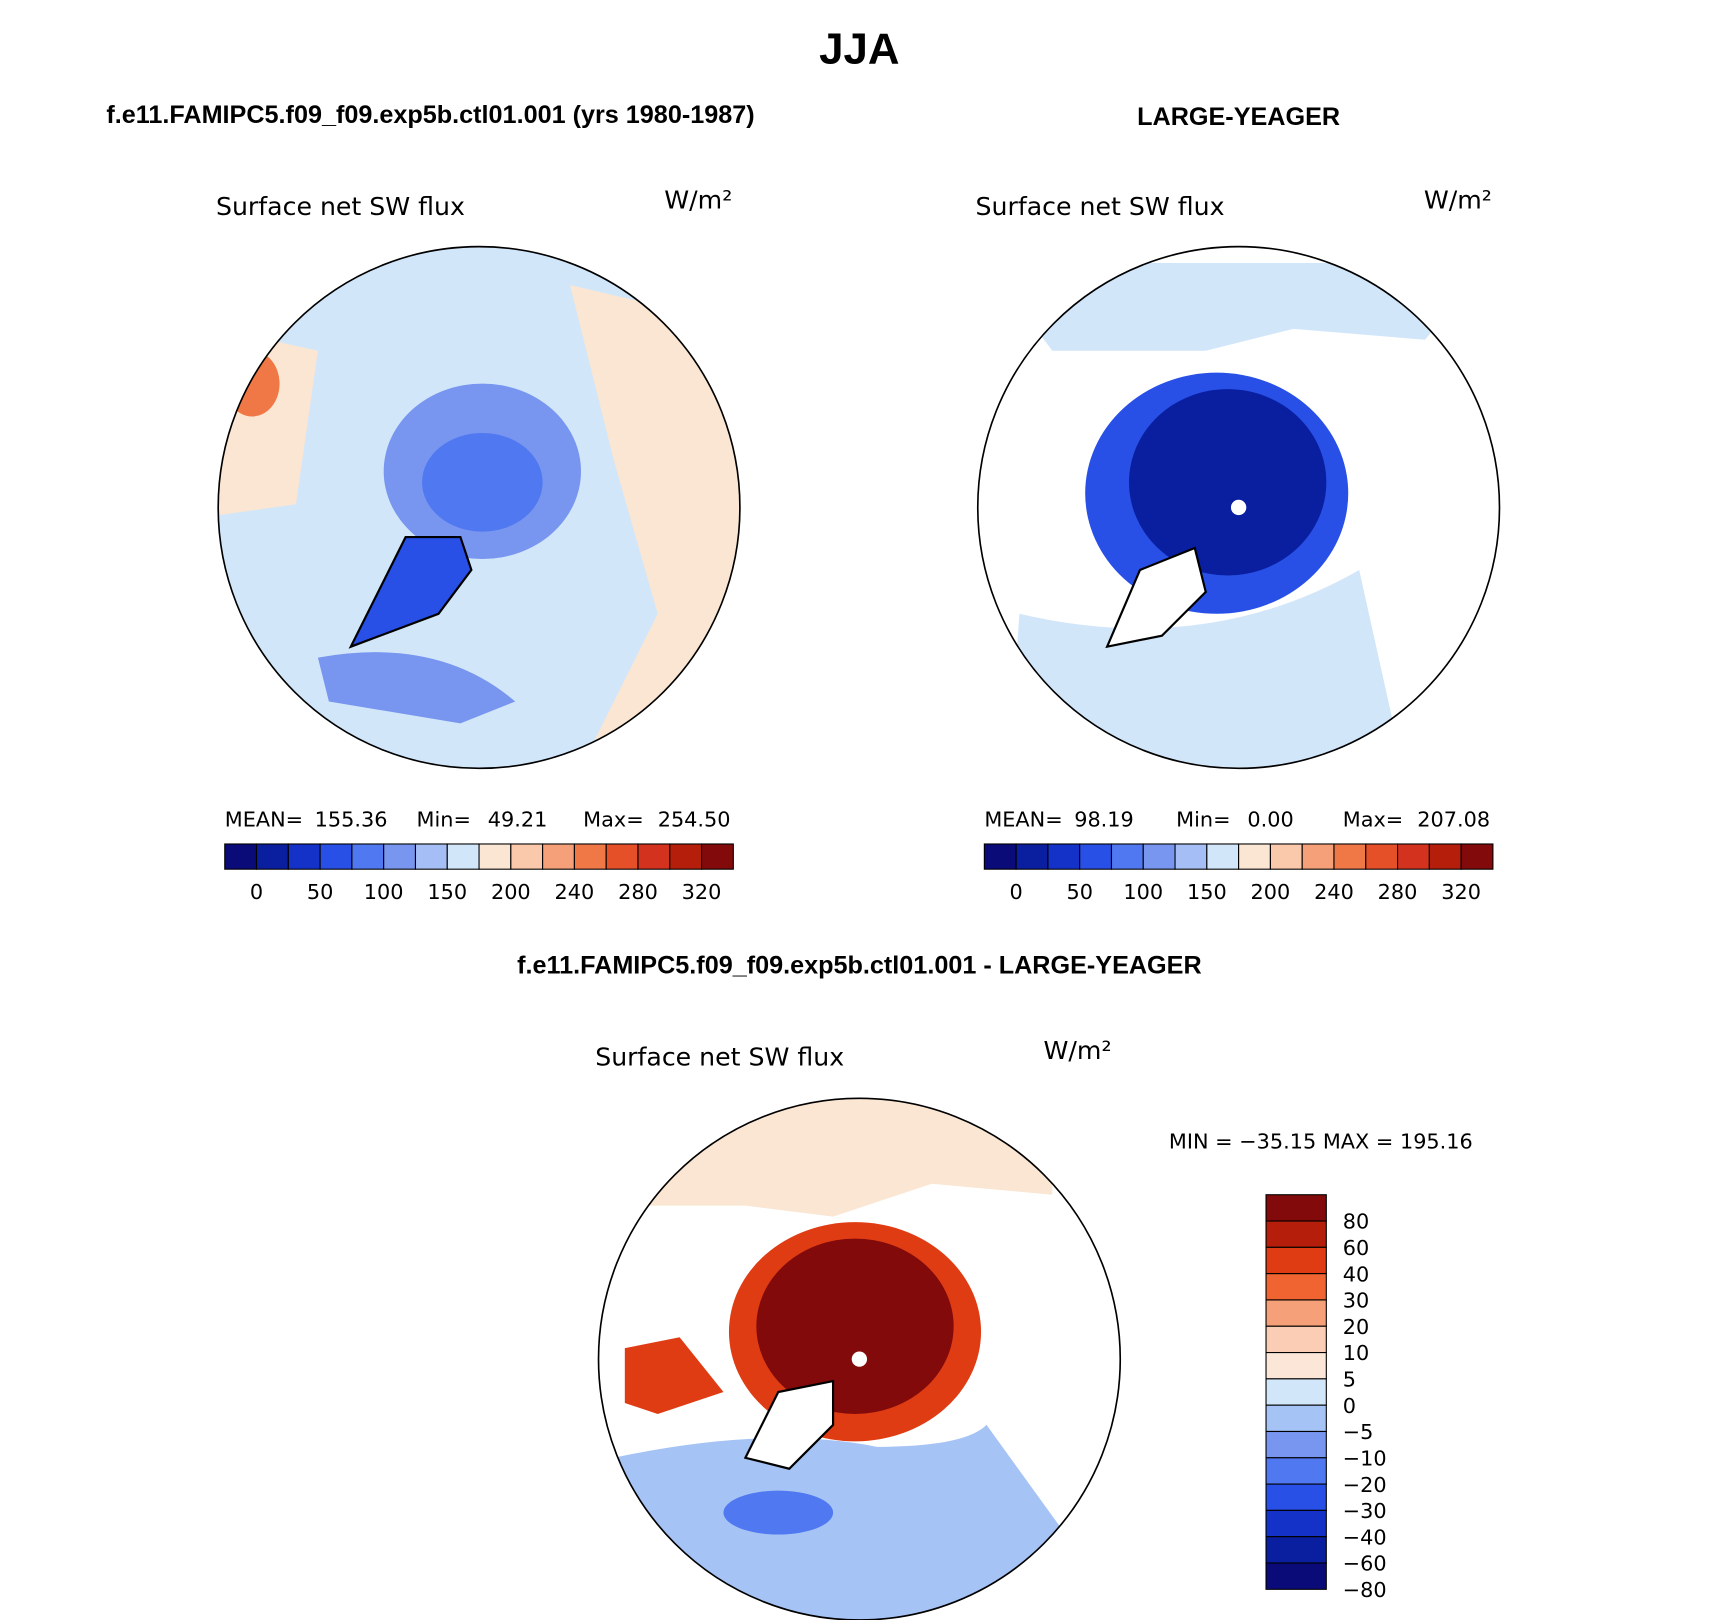  I want to click on stats-label: 98.19, so click(1104, 819).